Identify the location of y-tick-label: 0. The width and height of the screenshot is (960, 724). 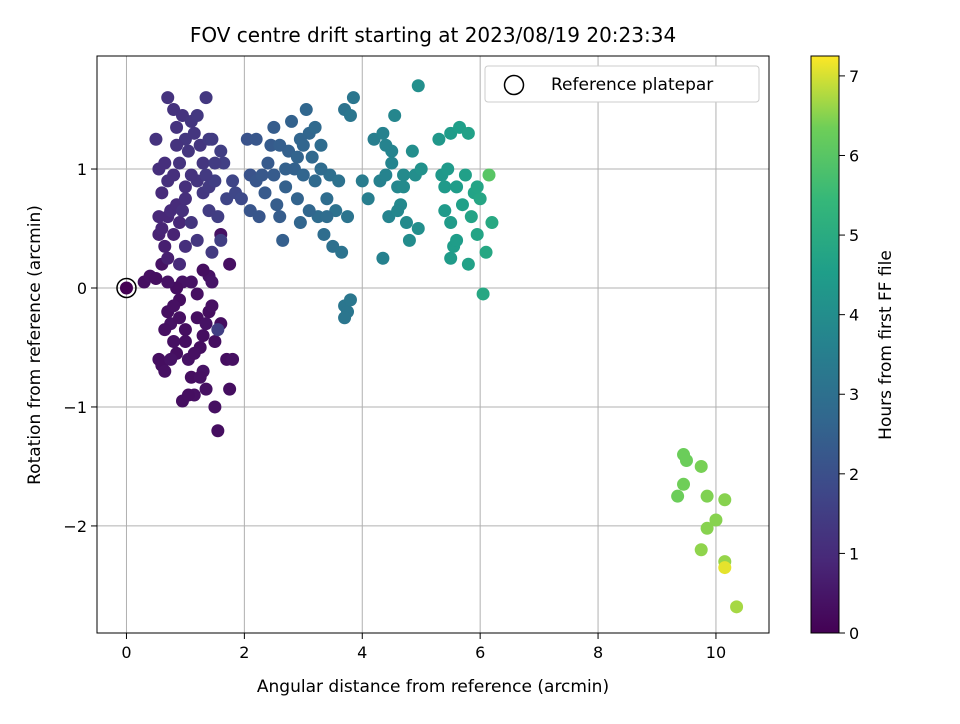
(82, 288).